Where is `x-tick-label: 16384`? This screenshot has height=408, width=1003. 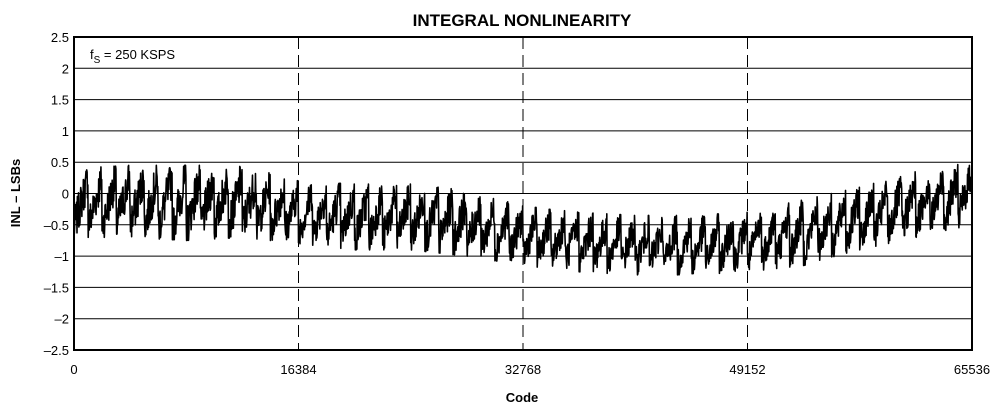 x-tick-label: 16384 is located at coordinates (298, 369).